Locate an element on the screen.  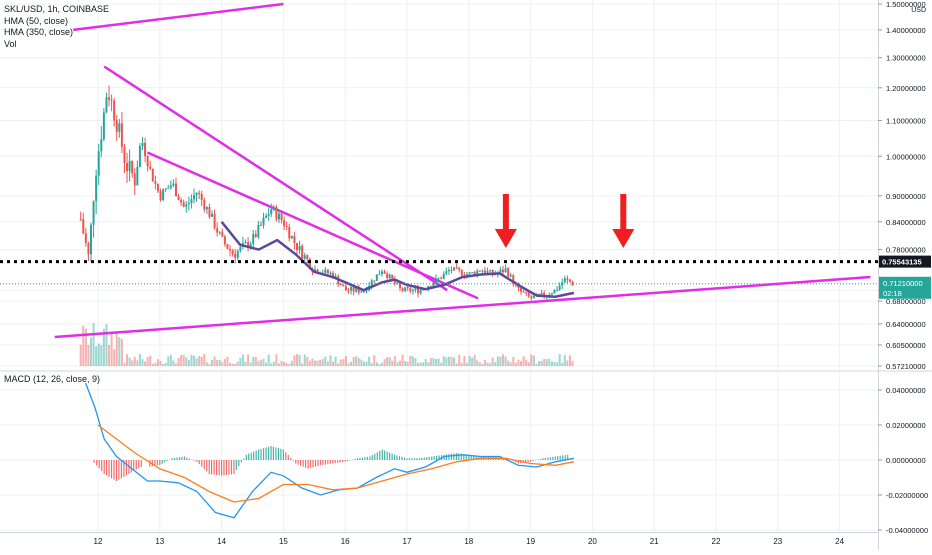
trendline is located at coordinates (462, 307).